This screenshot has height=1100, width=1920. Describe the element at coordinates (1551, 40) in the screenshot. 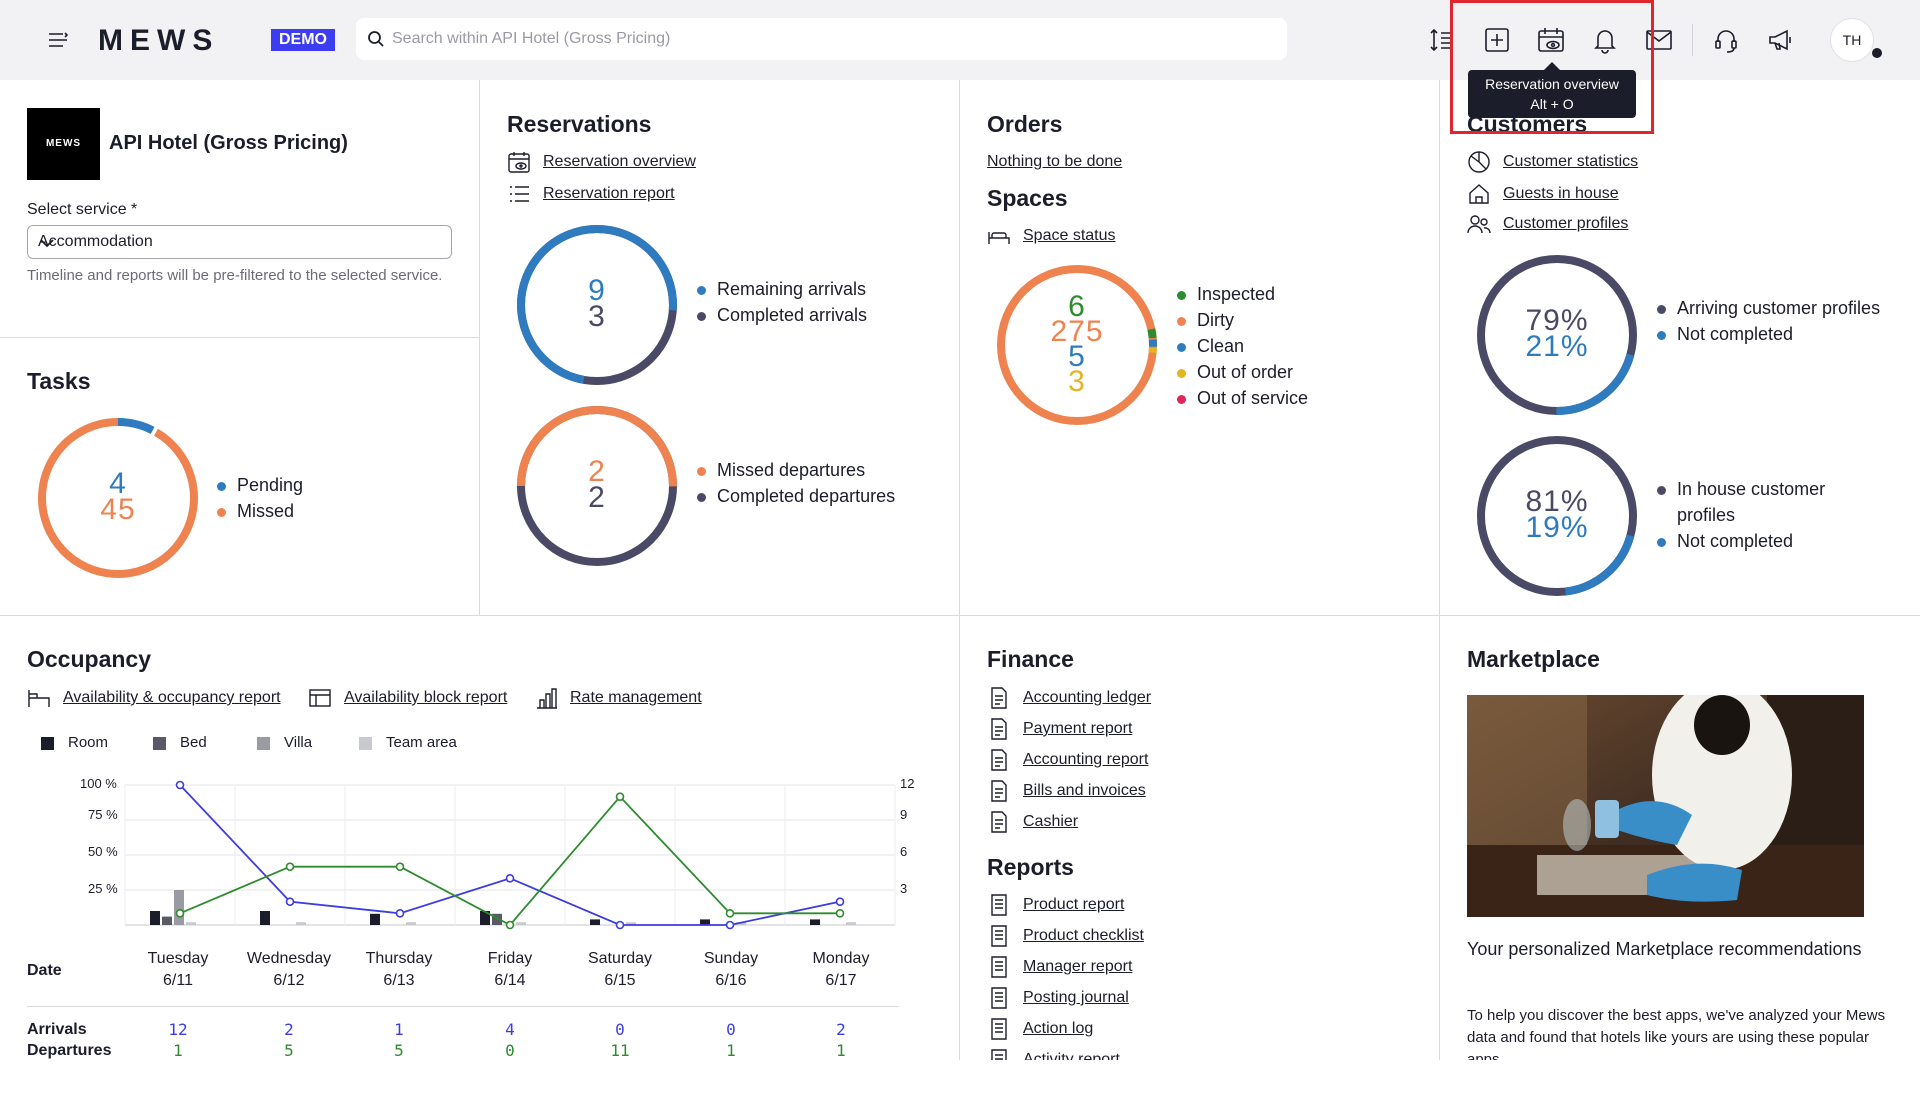

I see `reservation-overview-icon` at that location.